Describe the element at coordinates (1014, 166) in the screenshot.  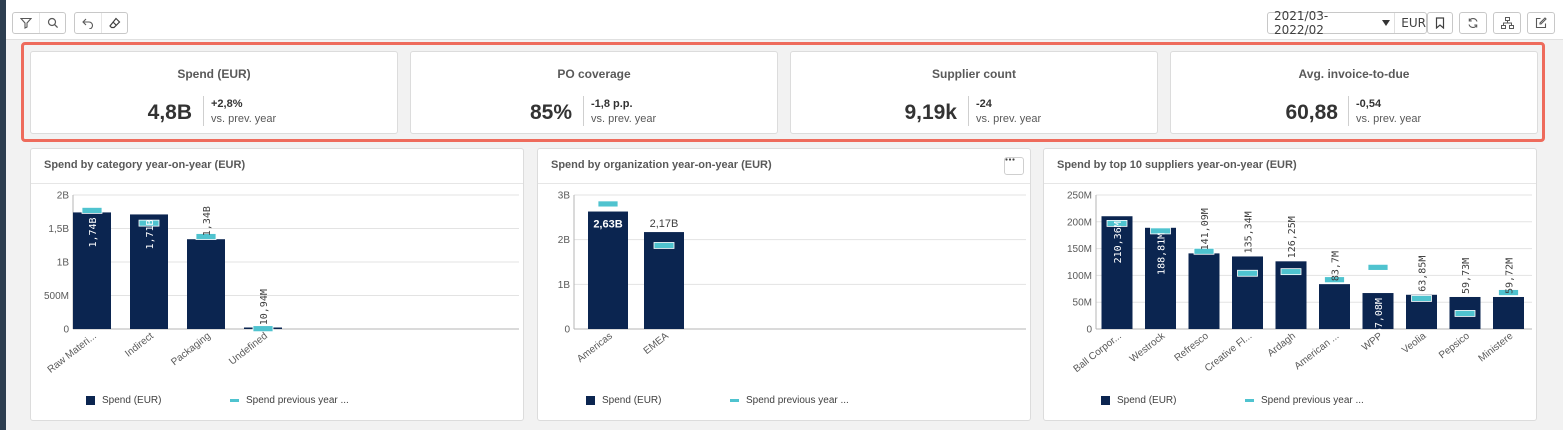
I see `more-options-button` at that location.